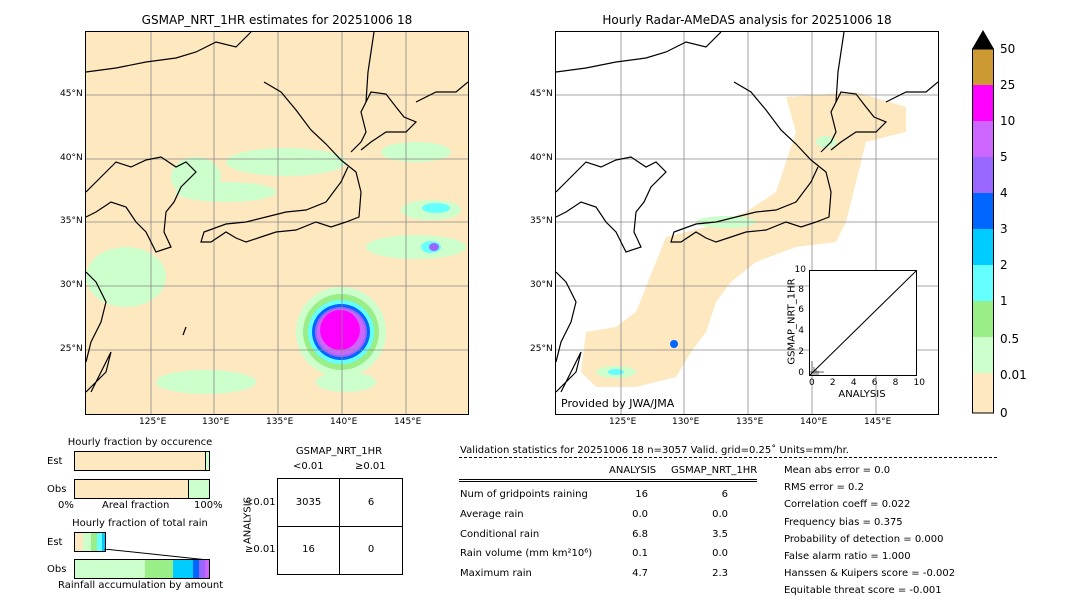 The width and height of the screenshot is (1080, 612). I want to click on left-lat-35: 35°N, so click(71, 221).